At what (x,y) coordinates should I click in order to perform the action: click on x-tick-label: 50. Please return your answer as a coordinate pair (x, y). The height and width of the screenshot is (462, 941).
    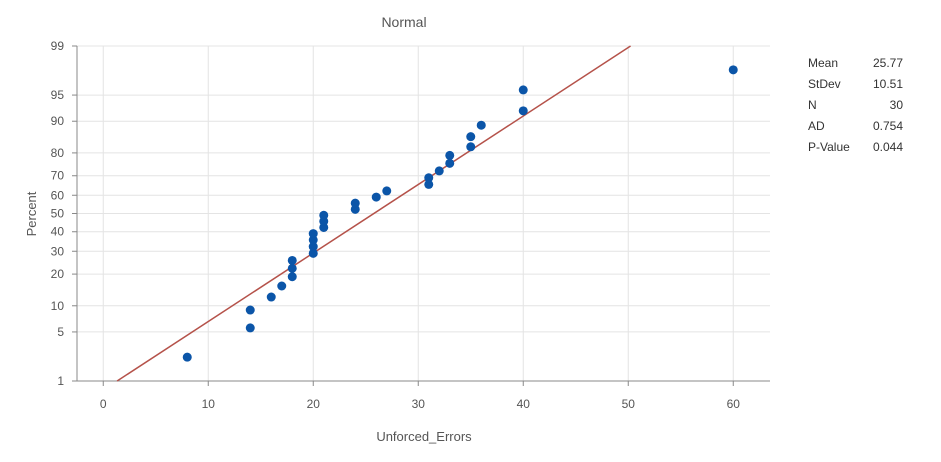
    Looking at the image, I should click on (629, 404).